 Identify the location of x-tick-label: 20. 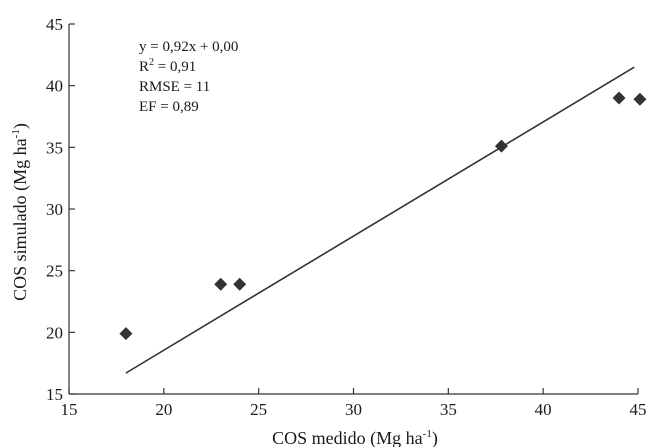
(163, 409).